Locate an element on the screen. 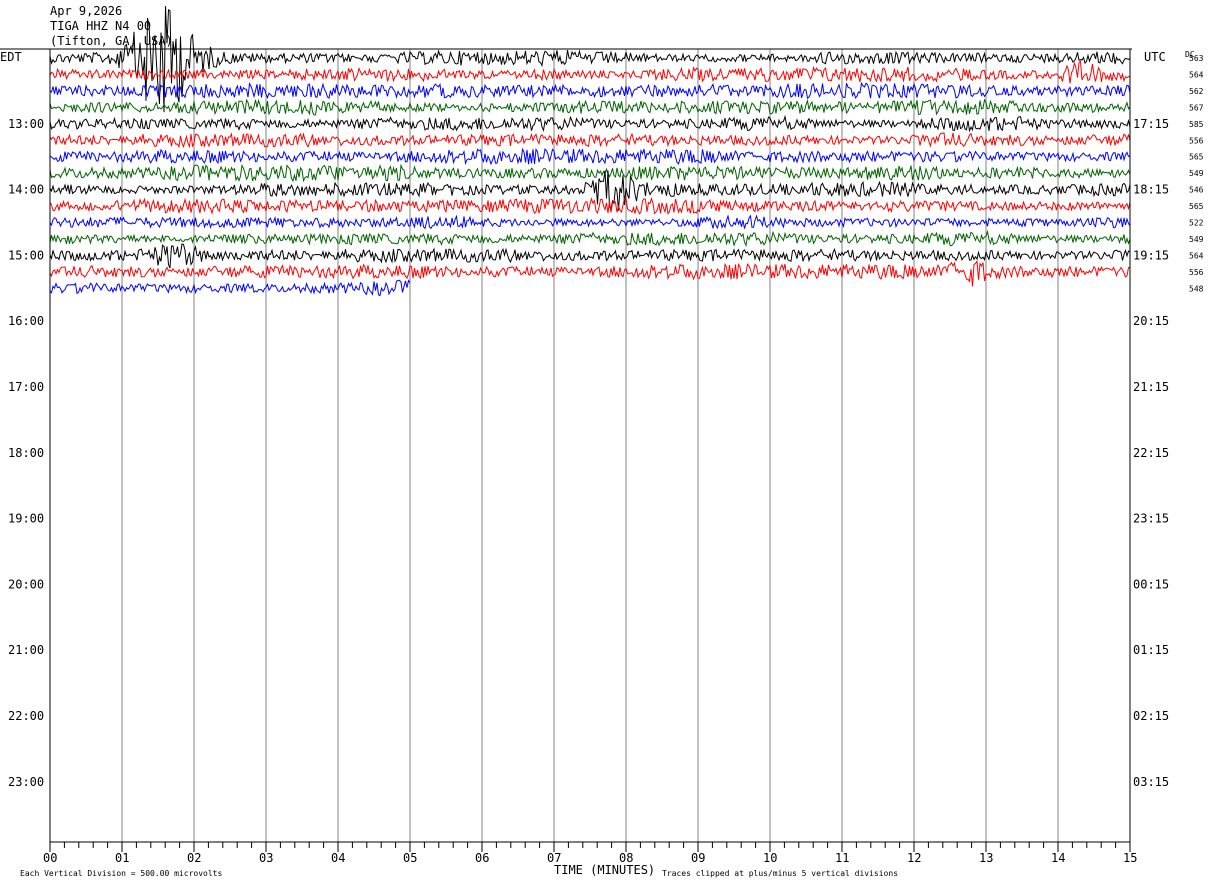 Image resolution: width=1210 pixels, height=886 pixels. x-tick-label: 07 is located at coordinates (554, 858).